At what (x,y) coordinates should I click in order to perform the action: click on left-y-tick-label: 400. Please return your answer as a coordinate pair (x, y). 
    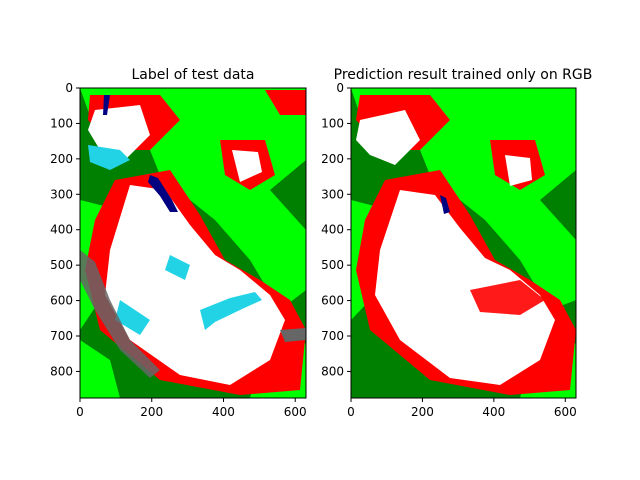
    Looking at the image, I should click on (61, 230).